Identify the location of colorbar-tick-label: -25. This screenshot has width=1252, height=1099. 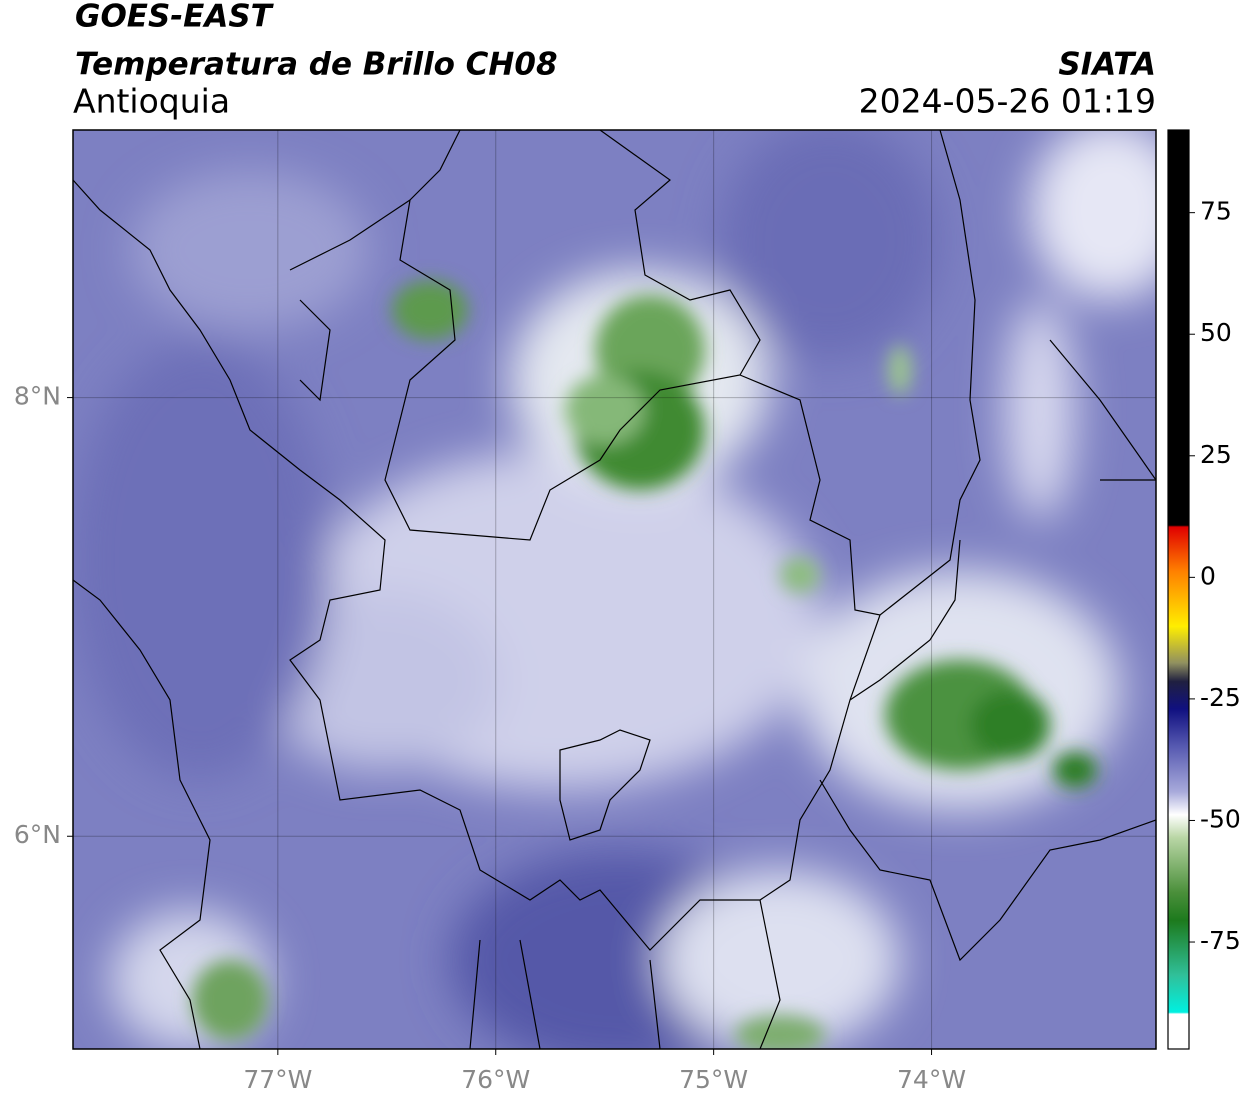
(1220, 697).